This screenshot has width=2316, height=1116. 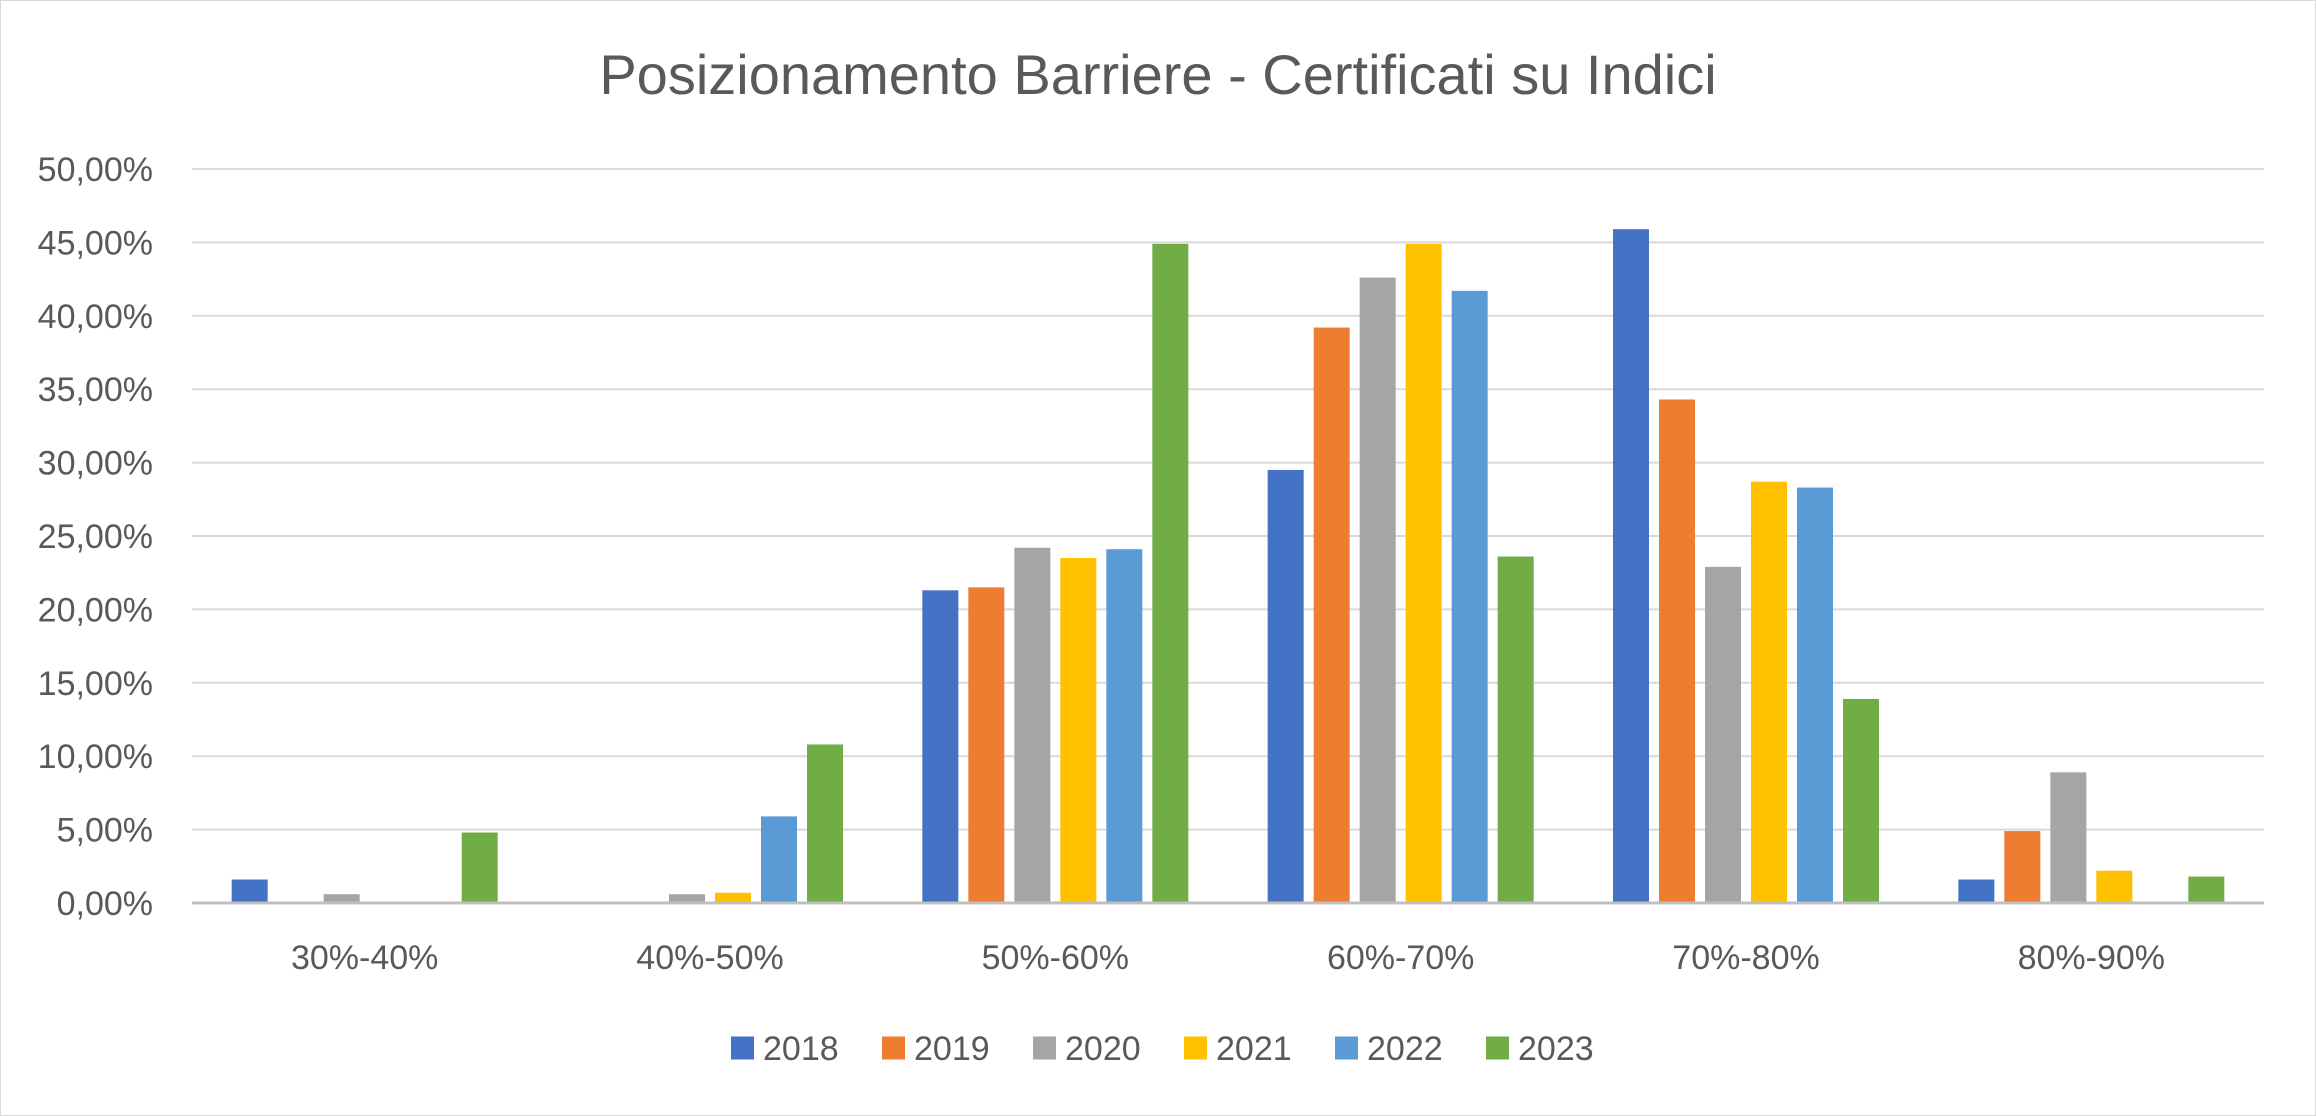 I want to click on bar-2021-50%-60%, so click(x=1078, y=730).